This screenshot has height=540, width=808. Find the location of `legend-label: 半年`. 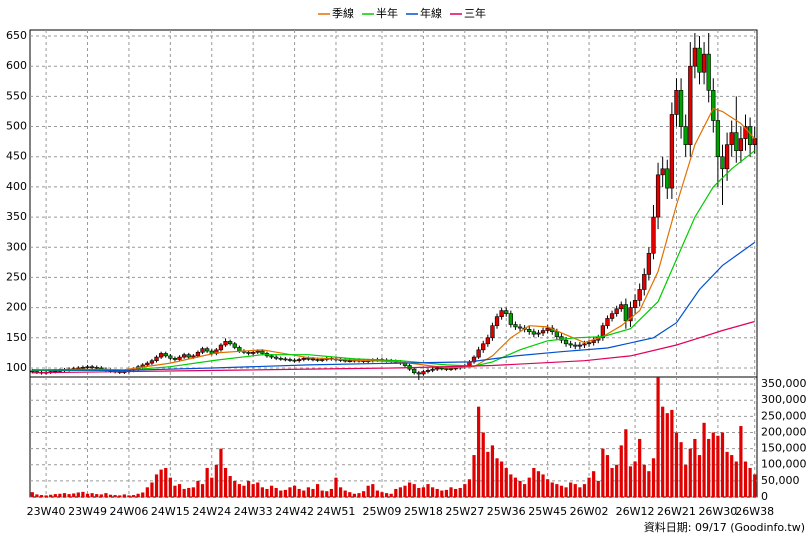

legend-label: 半年 is located at coordinates (387, 13).